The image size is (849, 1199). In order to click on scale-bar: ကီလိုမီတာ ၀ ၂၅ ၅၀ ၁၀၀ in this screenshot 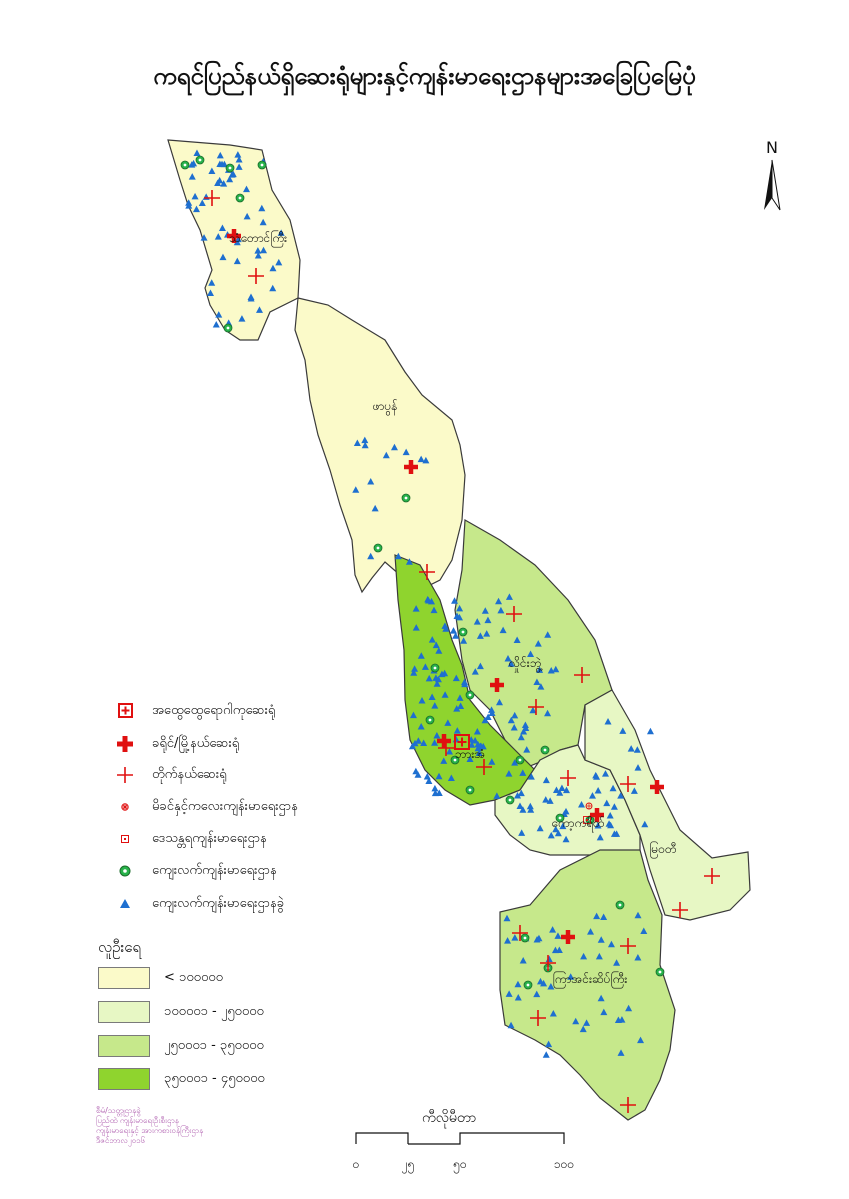, I will do `click(470, 1140)`.